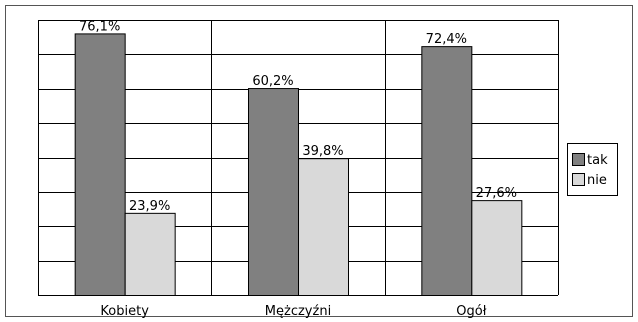  What do you see at coordinates (298, 311) in the screenshot?
I see `x-tick-label: Mężczyźni` at bounding box center [298, 311].